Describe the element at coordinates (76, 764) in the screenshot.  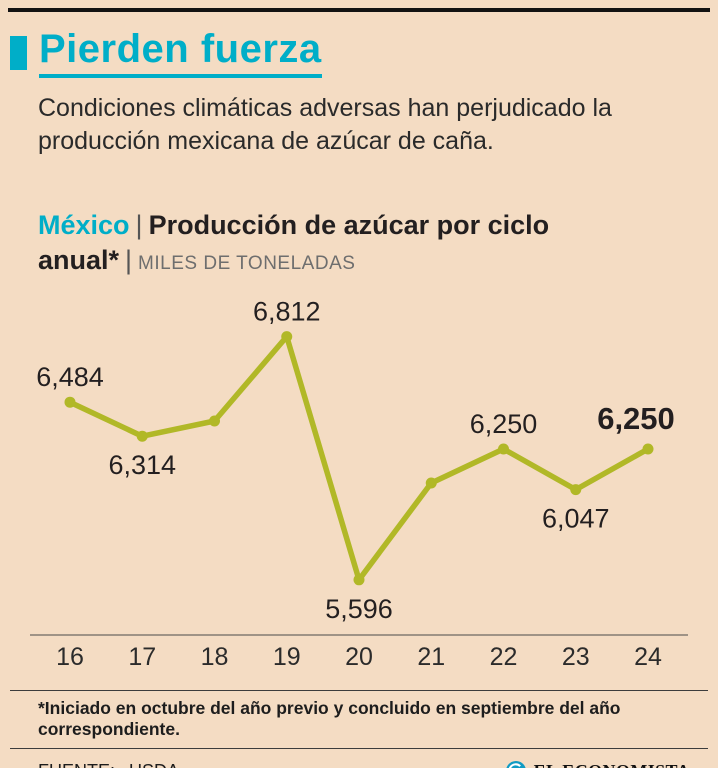
I see `source-label: FUENTE:` at that location.